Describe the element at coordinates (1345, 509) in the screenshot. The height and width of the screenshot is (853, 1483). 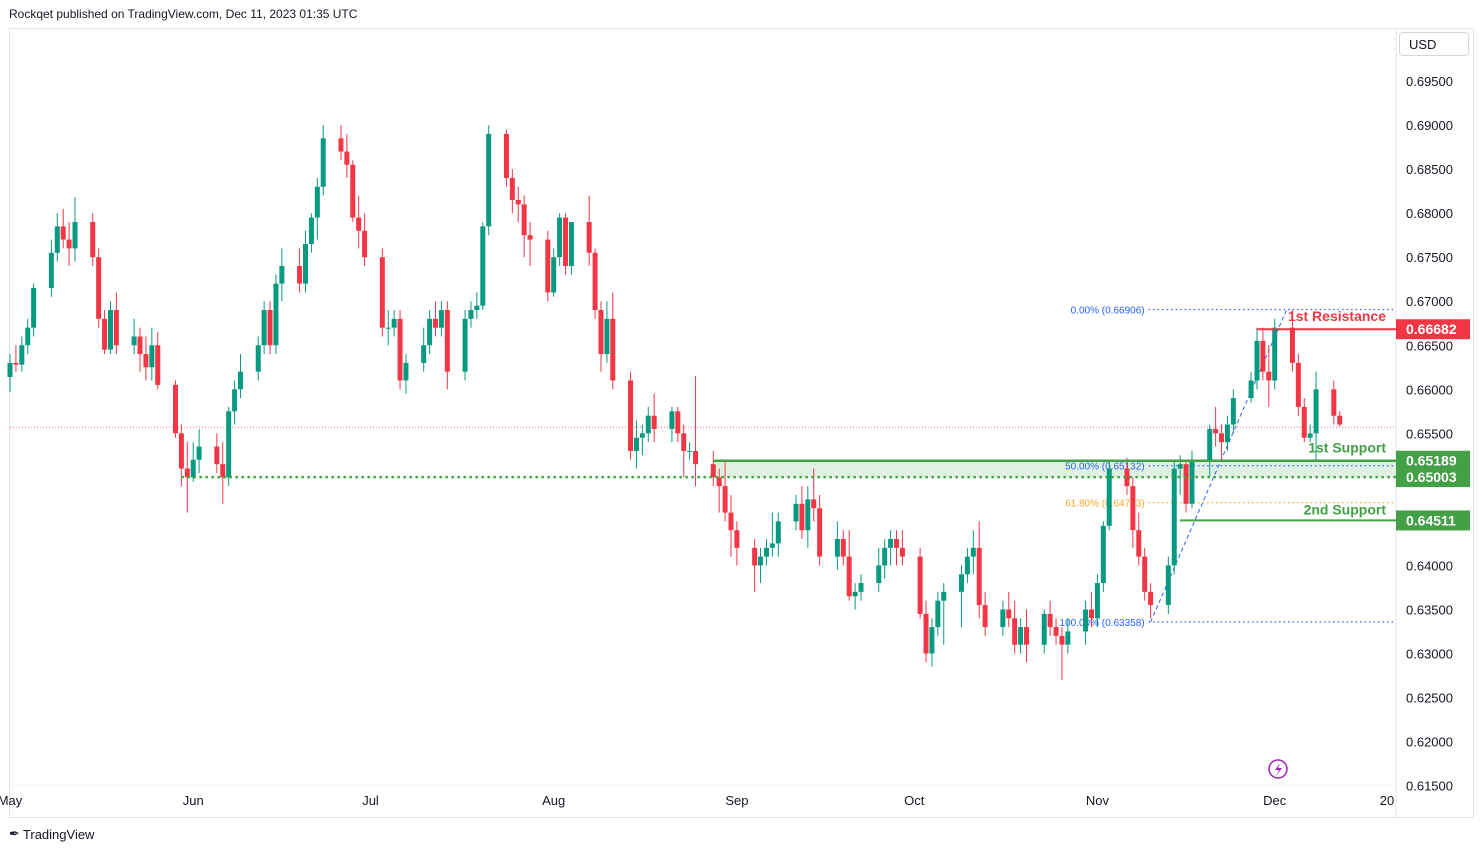
I see `second-support-label: 2nd Support` at that location.